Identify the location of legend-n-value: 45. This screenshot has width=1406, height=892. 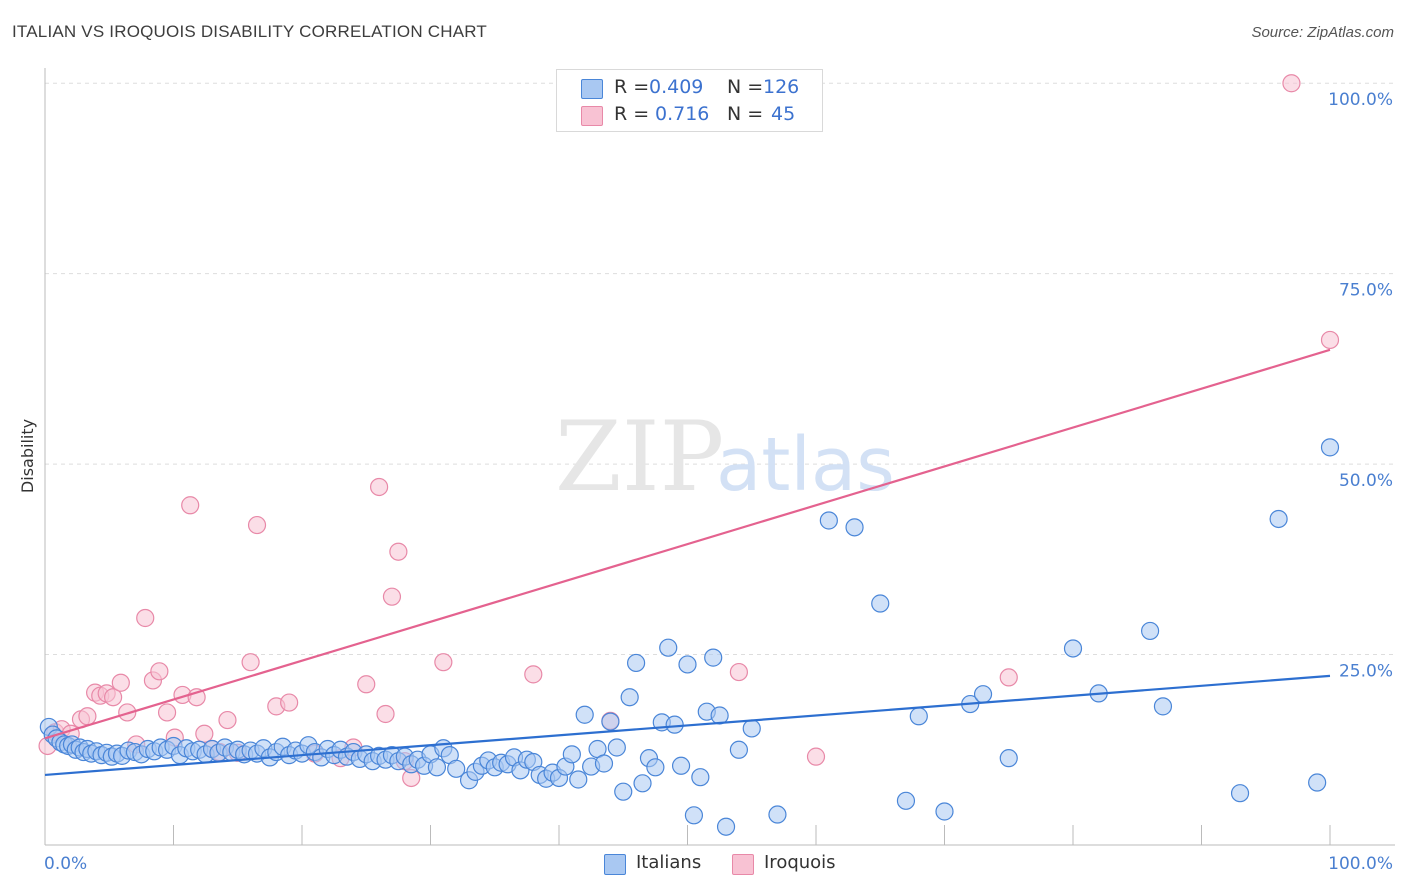
(783, 114).